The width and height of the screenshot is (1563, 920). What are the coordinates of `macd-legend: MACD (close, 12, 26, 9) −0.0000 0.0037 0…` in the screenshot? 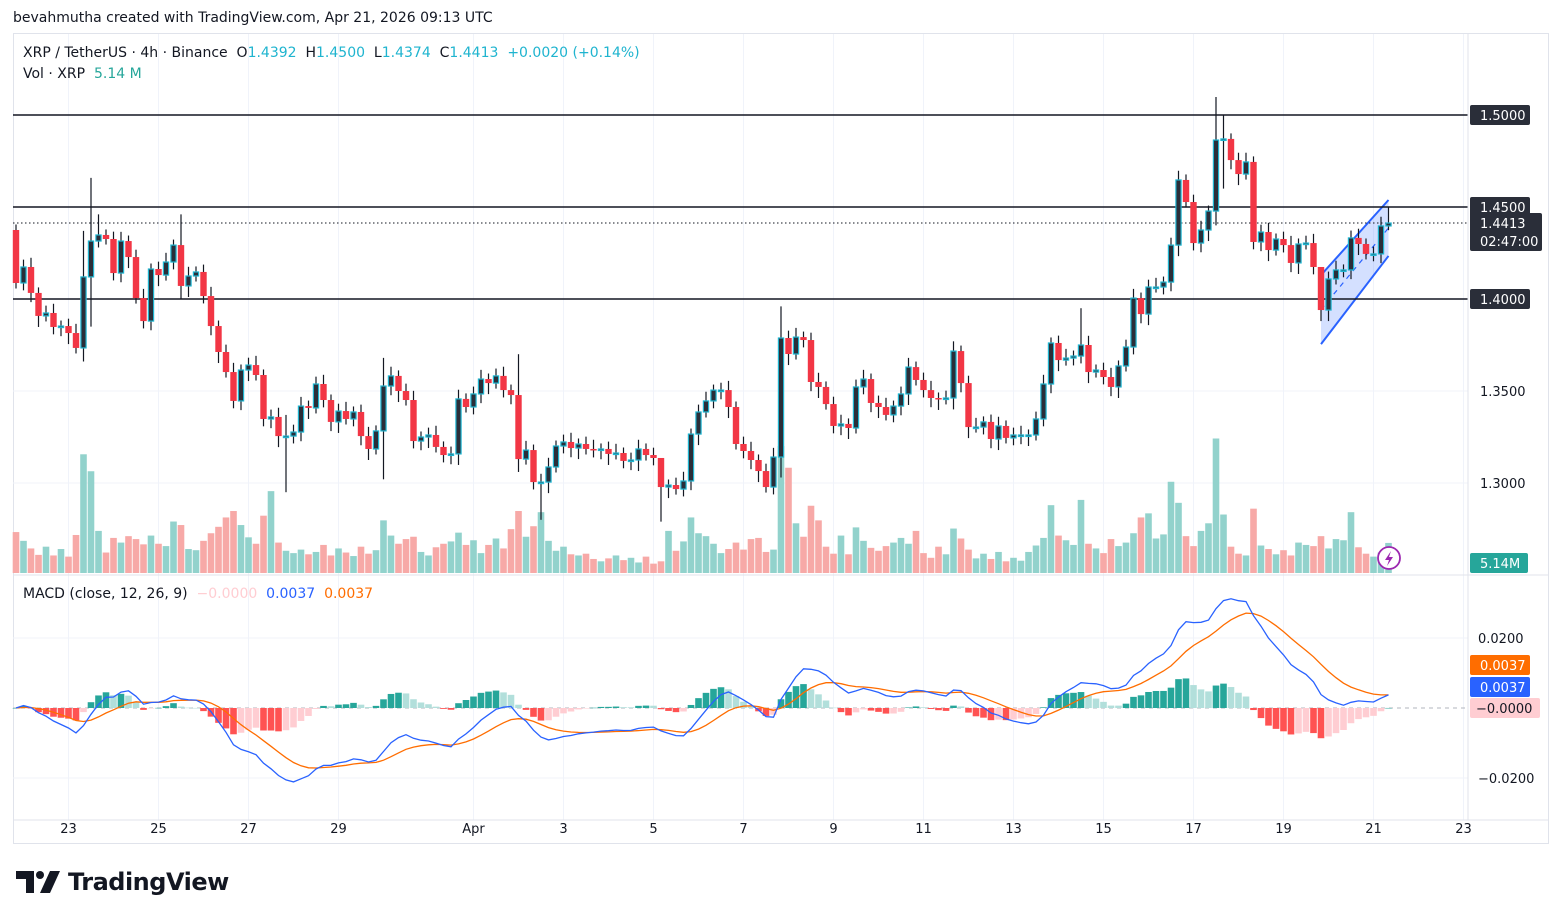 It's located at (198, 594).